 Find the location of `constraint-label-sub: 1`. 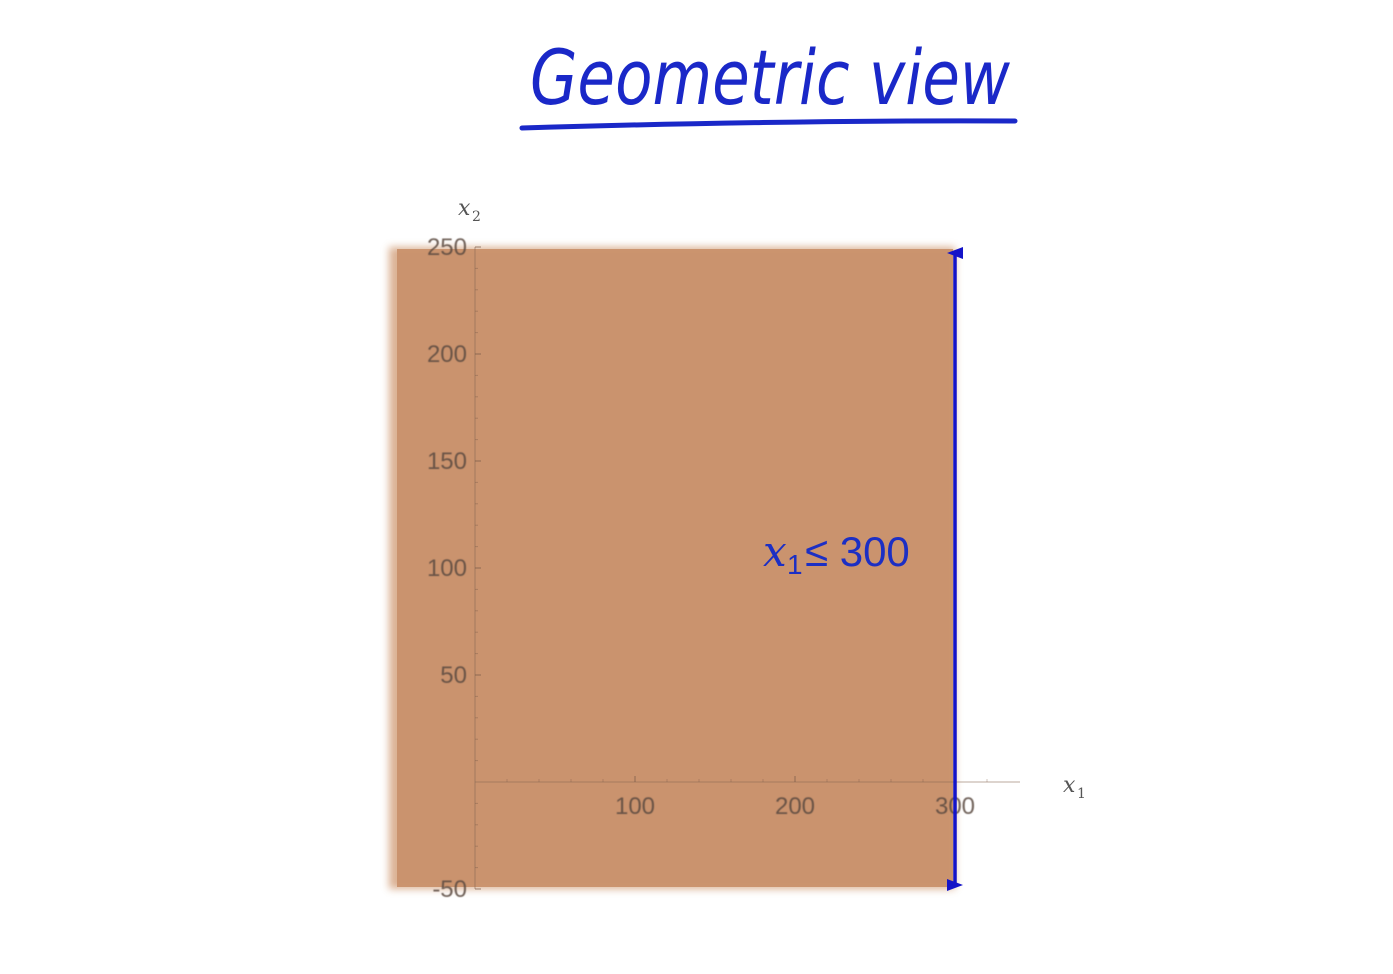

constraint-label-sub: 1 is located at coordinates (795, 564).